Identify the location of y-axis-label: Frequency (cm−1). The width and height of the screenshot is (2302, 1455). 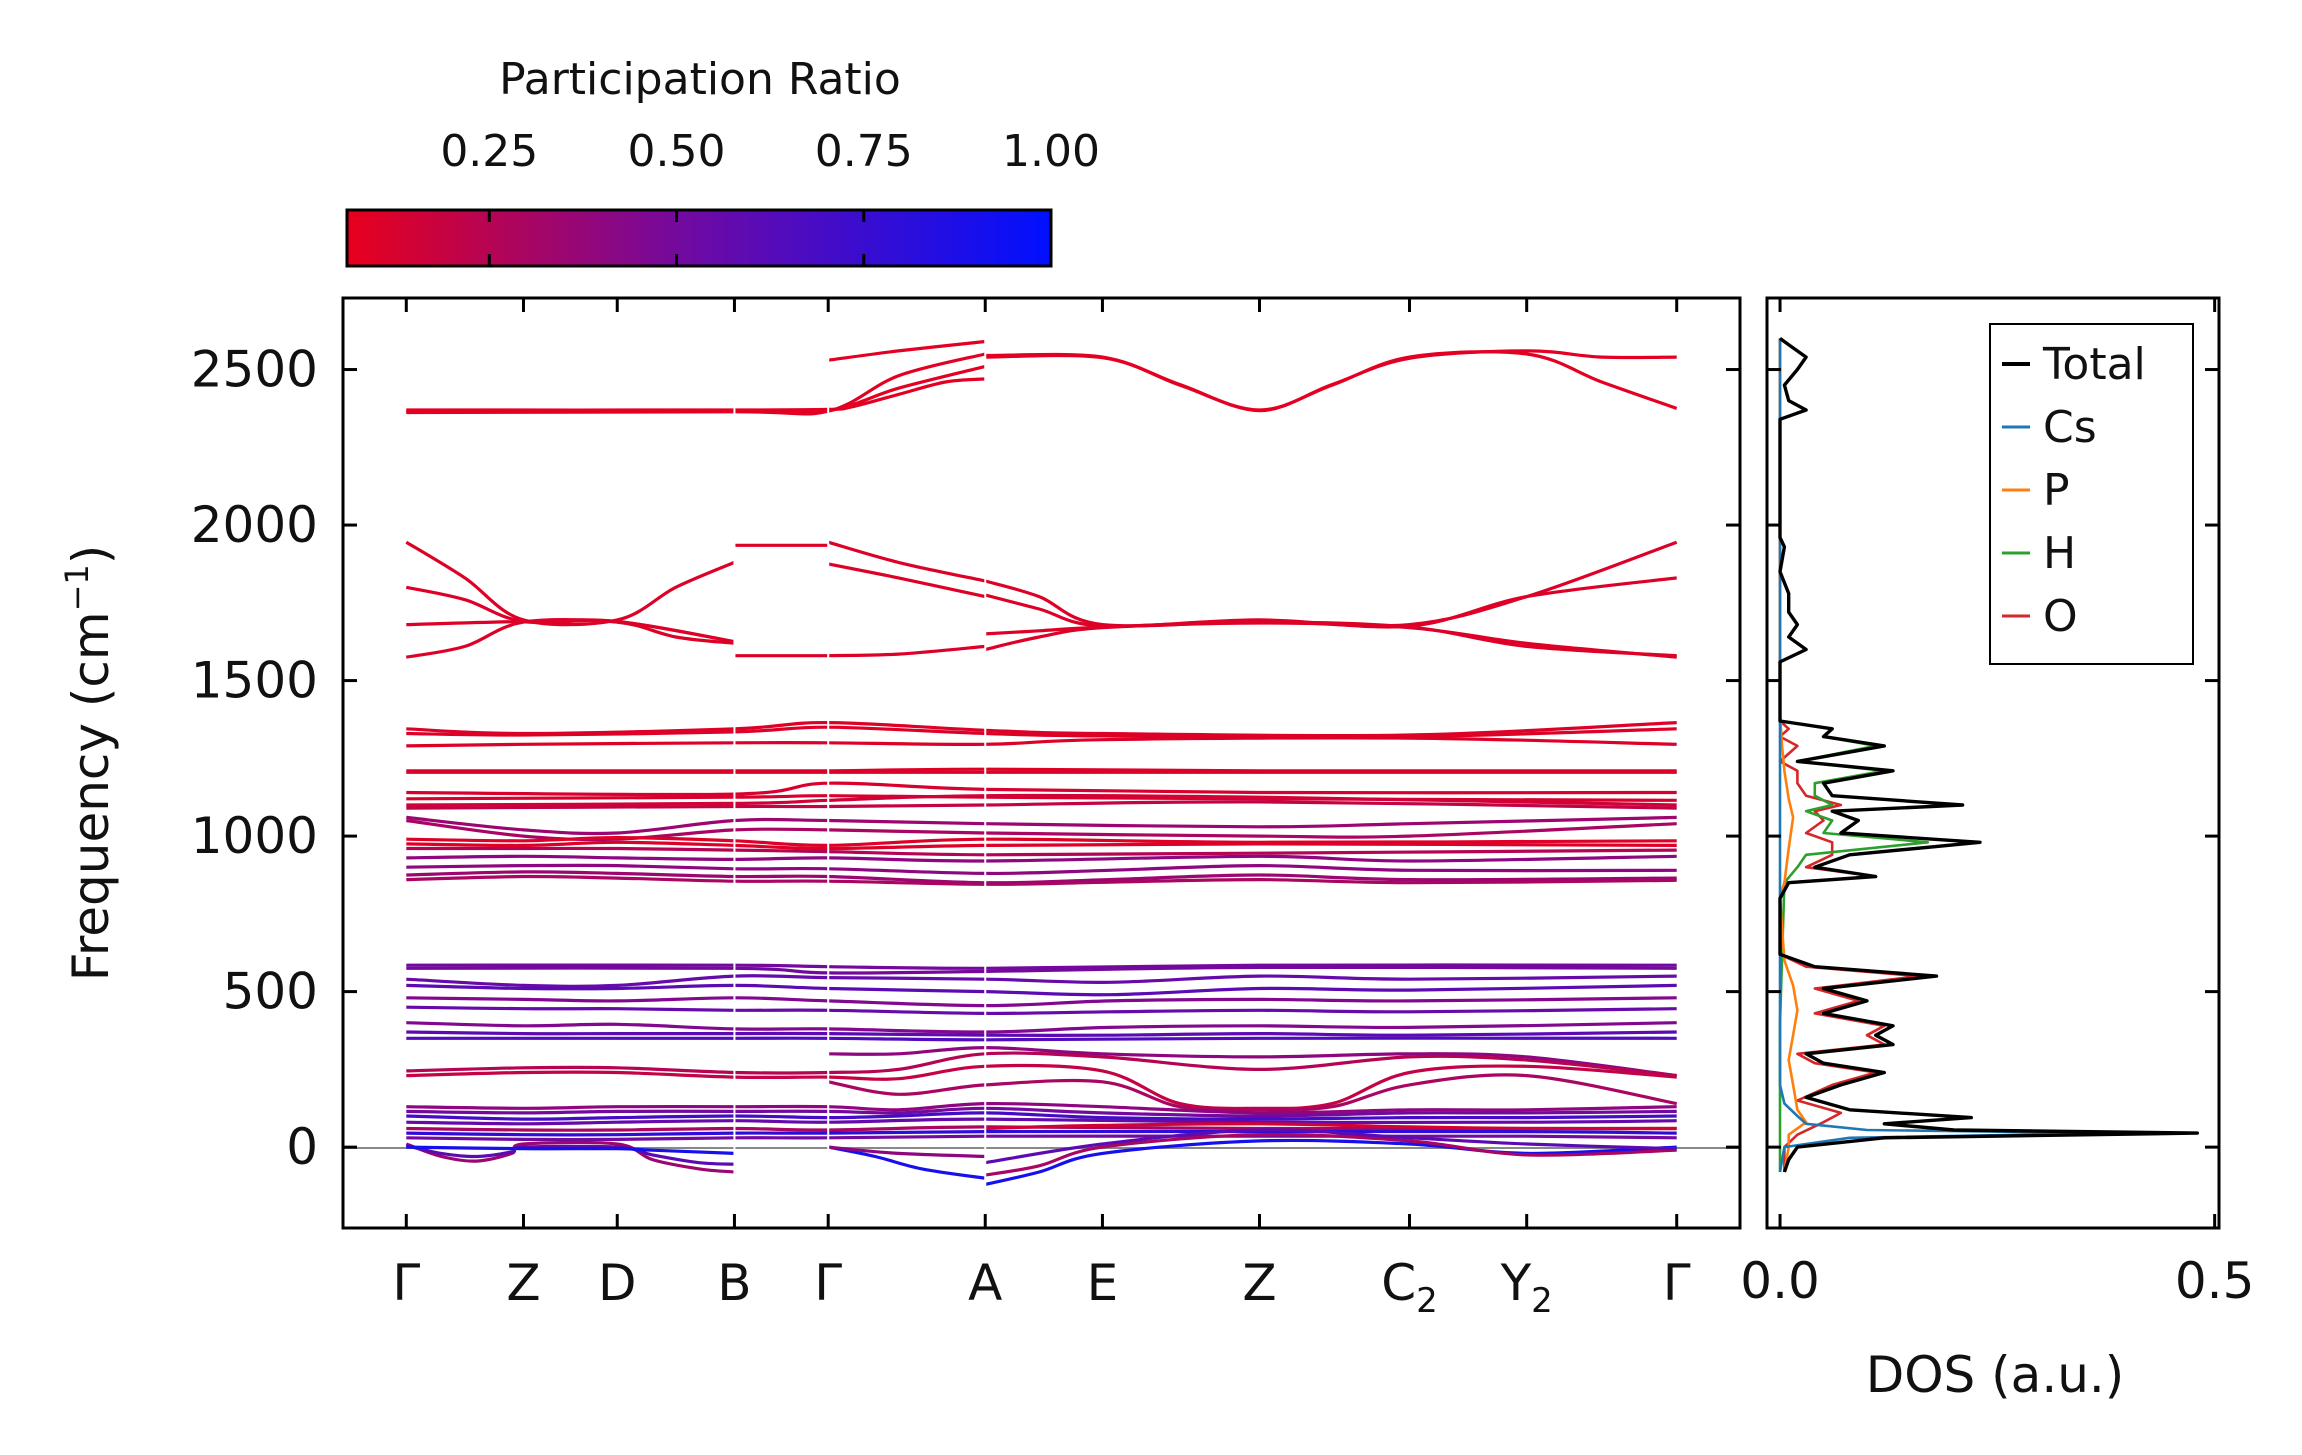
(89, 763).